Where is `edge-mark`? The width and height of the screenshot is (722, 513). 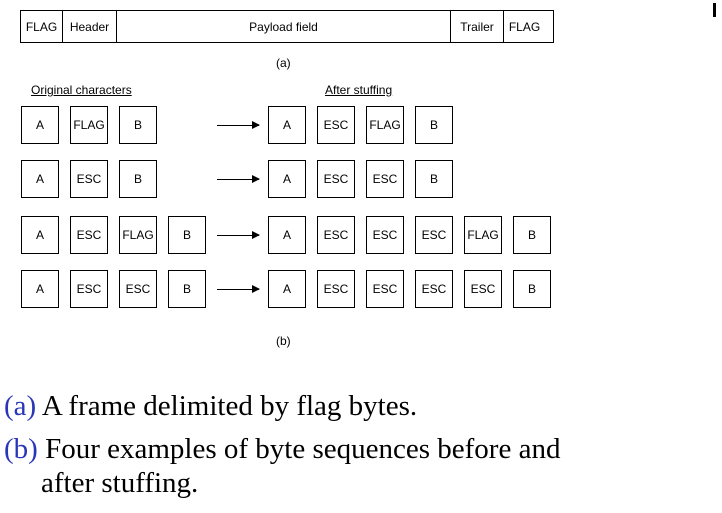 edge-mark is located at coordinates (714, 10).